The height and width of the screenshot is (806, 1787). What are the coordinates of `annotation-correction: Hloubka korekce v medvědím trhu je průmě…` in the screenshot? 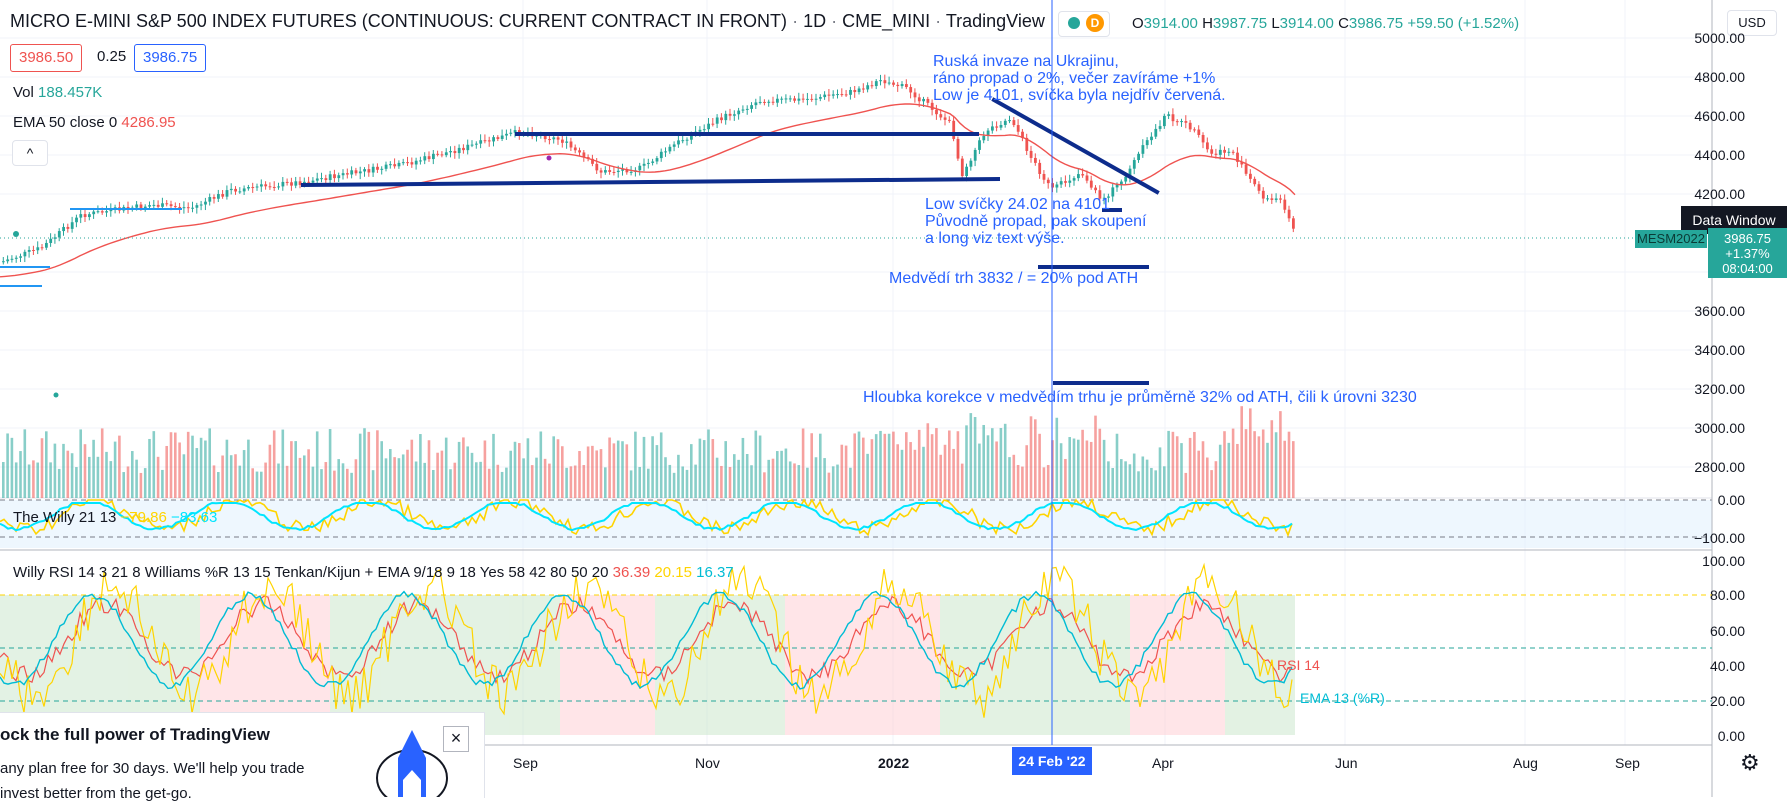 It's located at (1140, 397).